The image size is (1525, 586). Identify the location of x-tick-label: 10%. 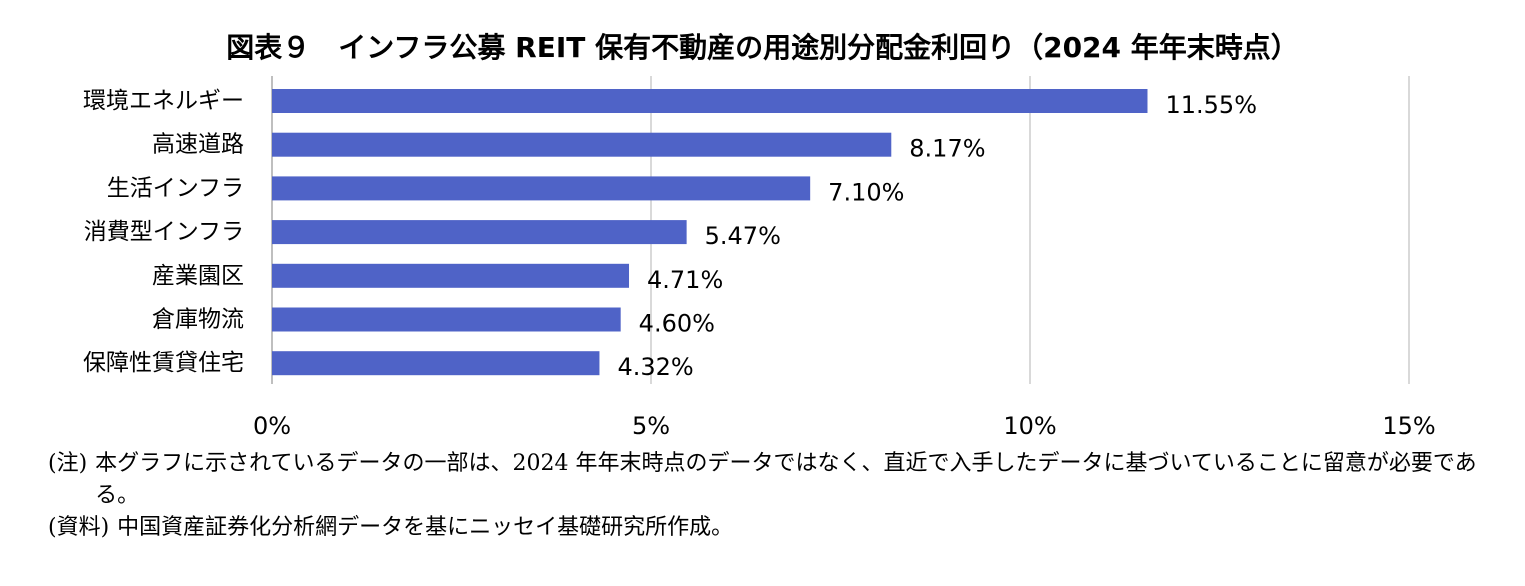
(1029, 426).